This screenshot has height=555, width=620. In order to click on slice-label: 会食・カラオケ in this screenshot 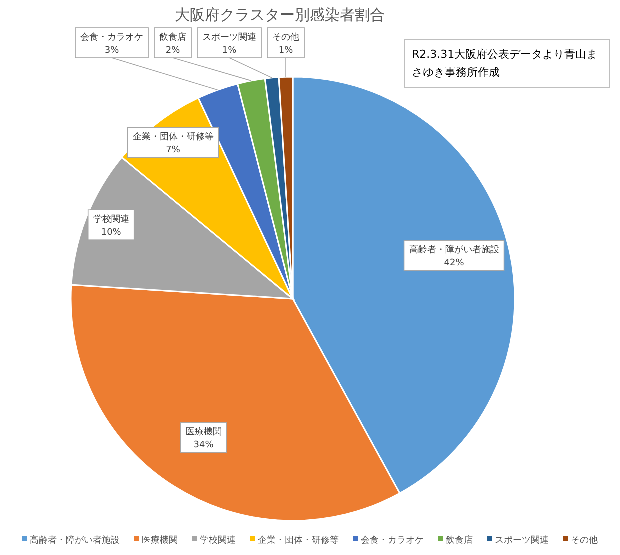, I will do `click(112, 37)`.